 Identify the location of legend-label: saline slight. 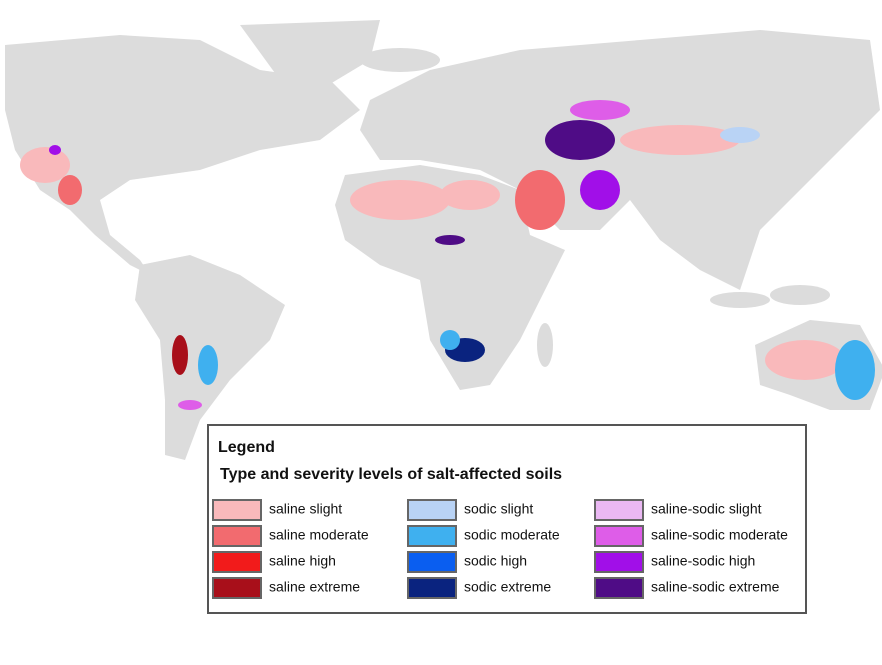
(305, 509).